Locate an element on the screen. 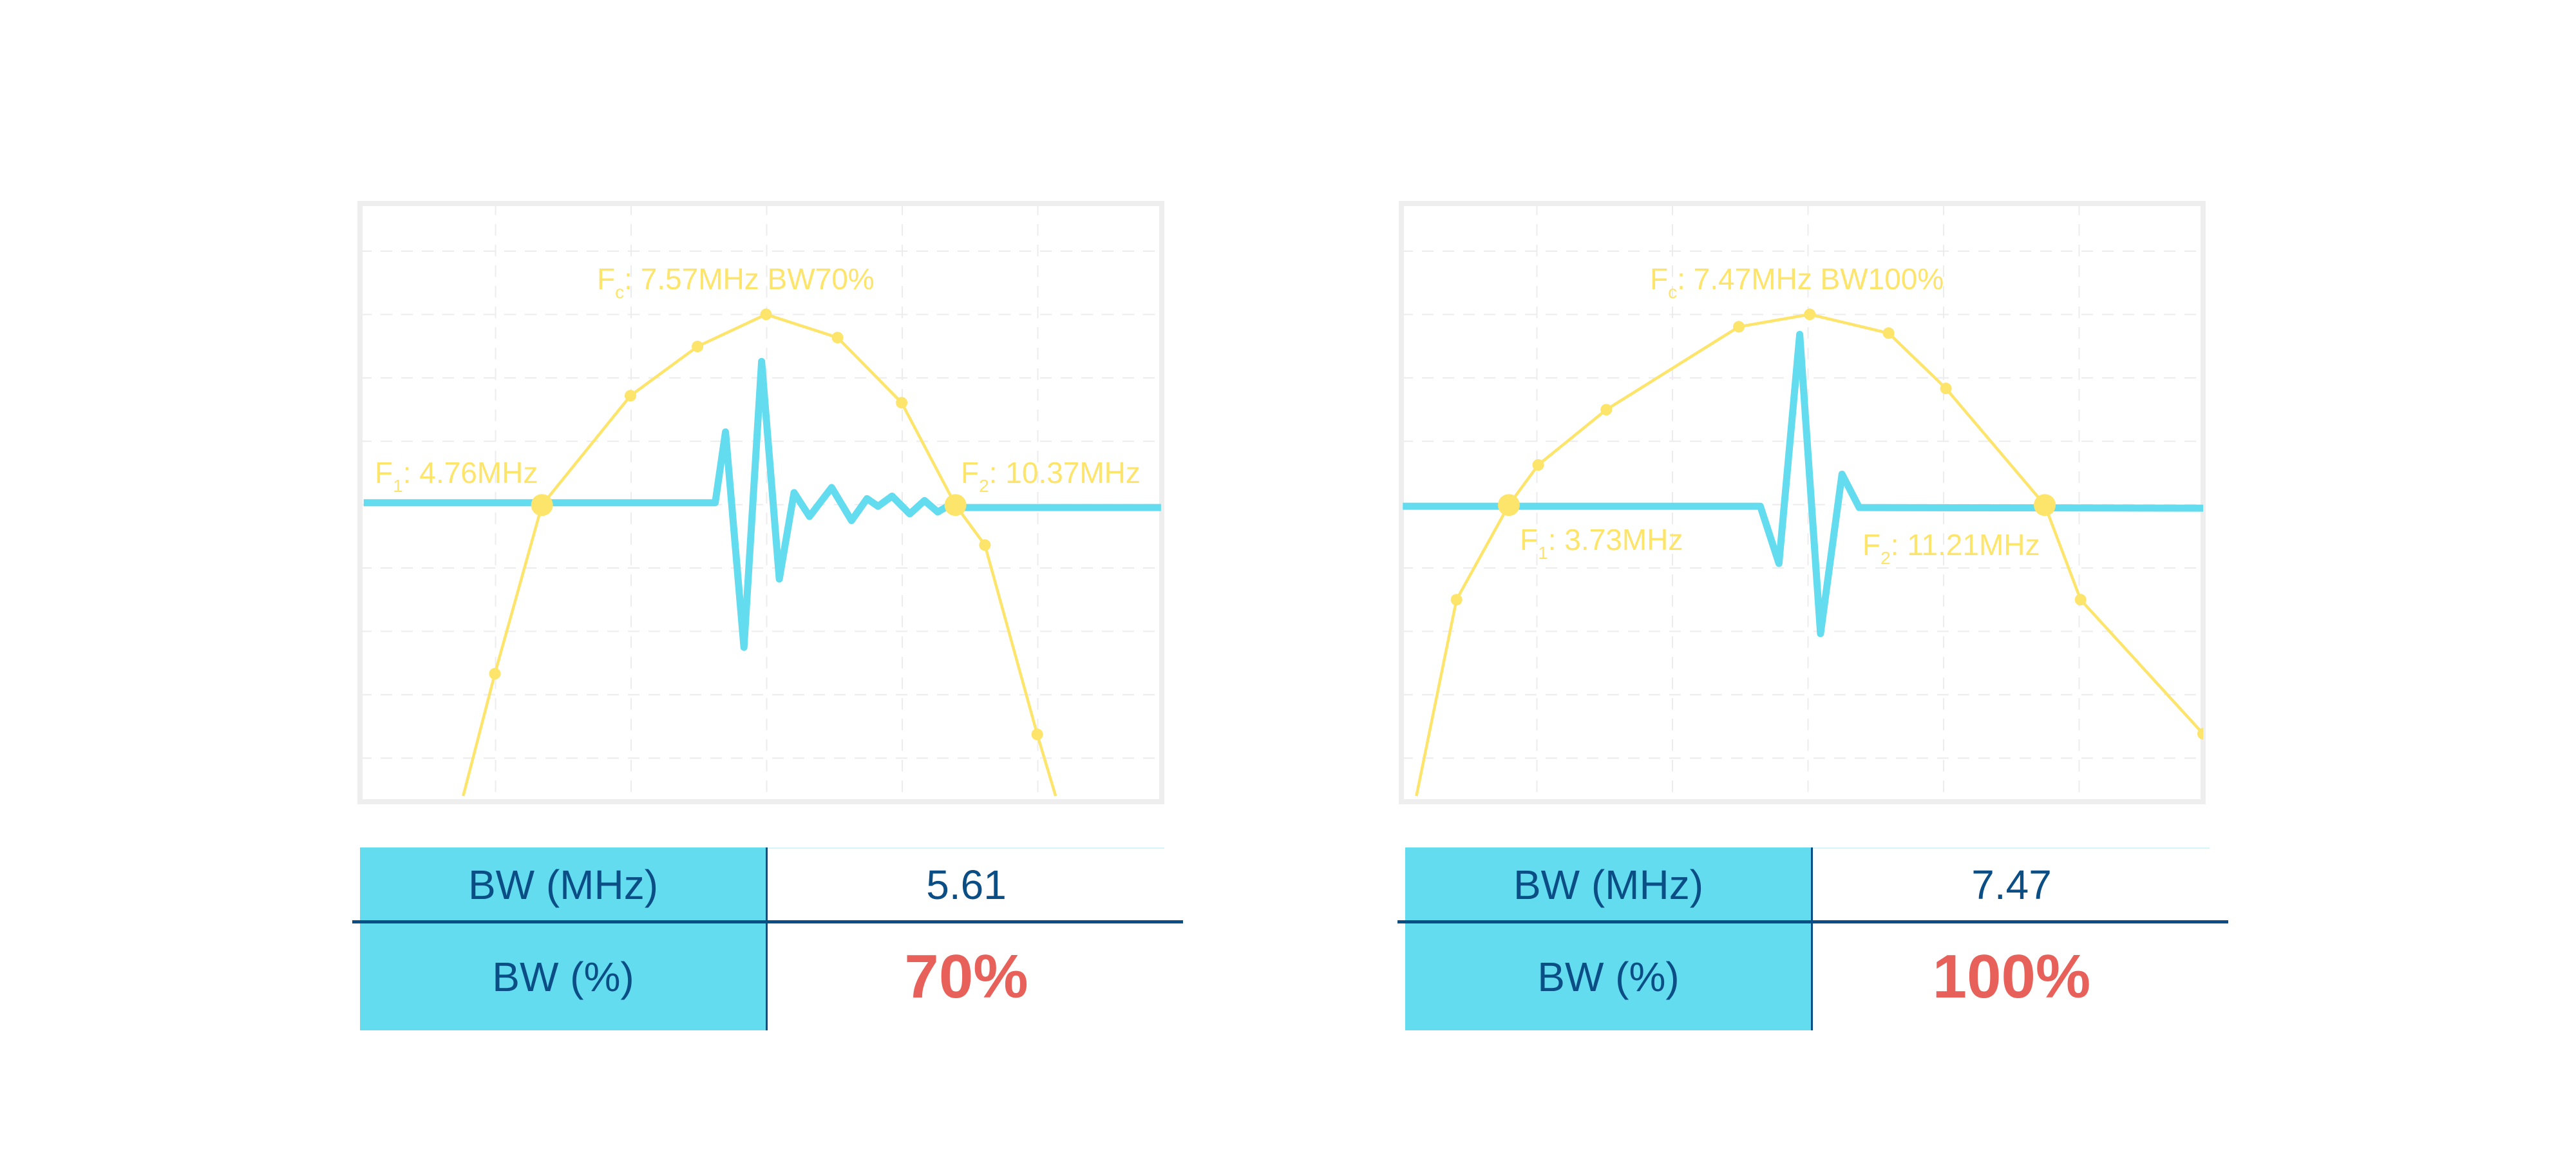 The height and width of the screenshot is (1154, 2576). label-fc: Fc: 7.47MHz BW100% is located at coordinates (1797, 282).